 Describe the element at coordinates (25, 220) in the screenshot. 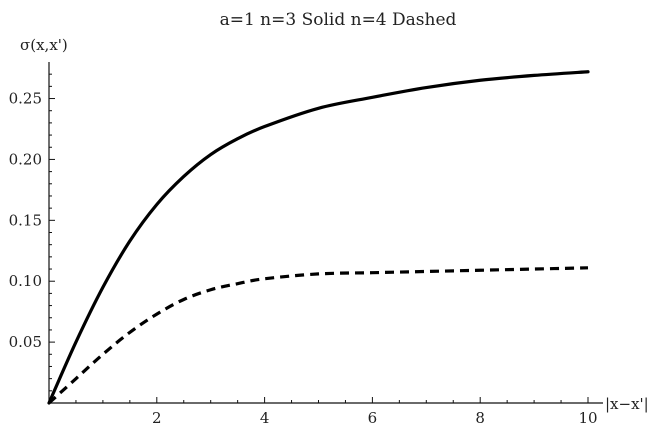

I see `y-tick-label: 0.15` at that location.